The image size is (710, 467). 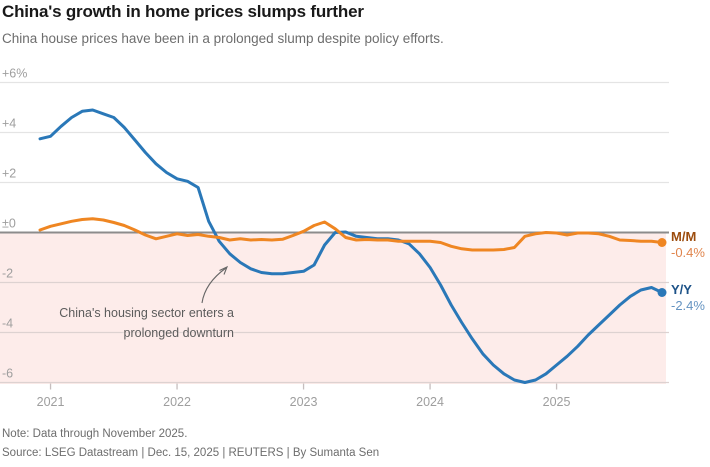 What do you see at coordinates (14, 74) in the screenshot?
I see `y-axis-label: +6%` at bounding box center [14, 74].